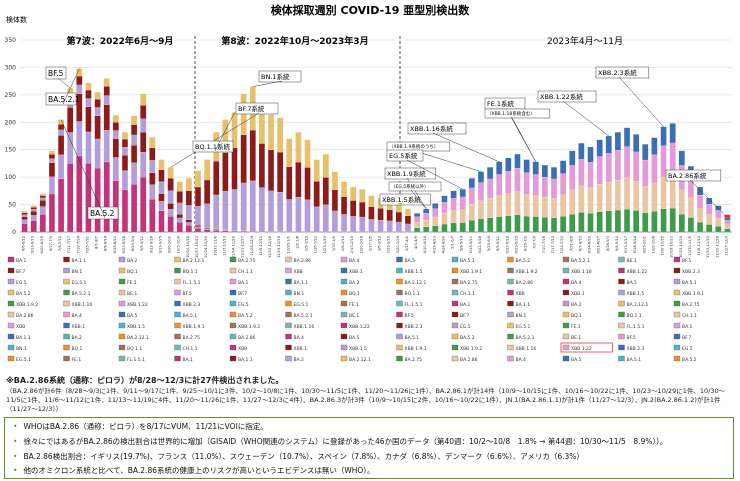  I want to click on legend-label: XBB.2.3, so click(192, 305).